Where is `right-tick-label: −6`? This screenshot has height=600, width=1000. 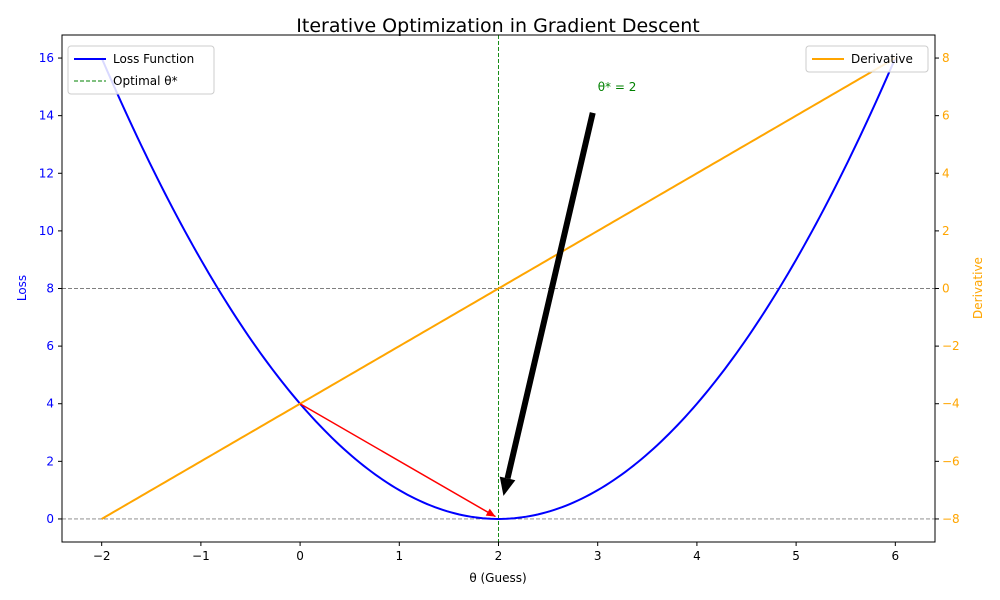
right-tick-label: −6 is located at coordinates (951, 461).